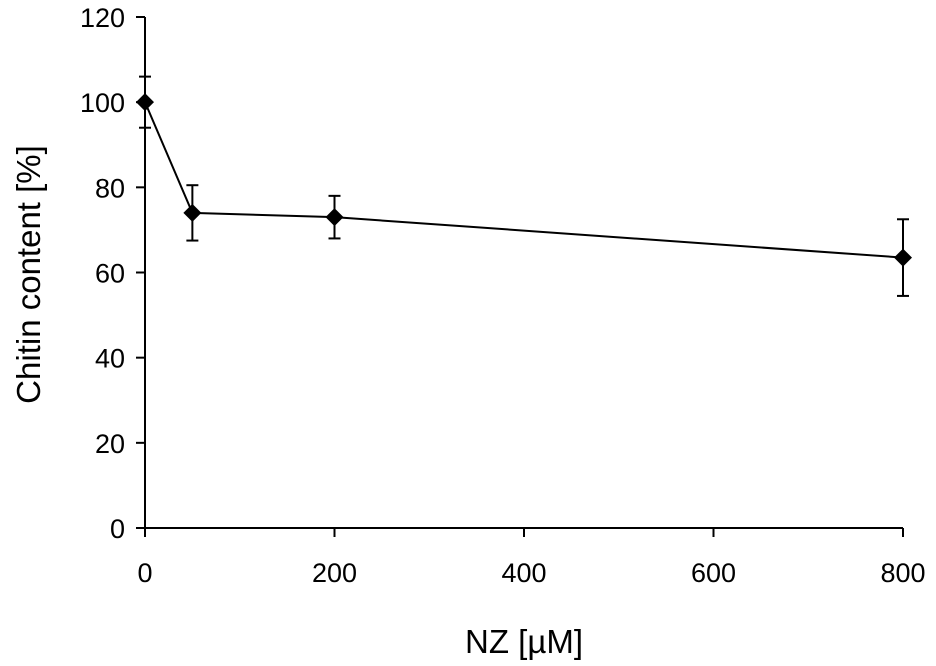 The height and width of the screenshot is (666, 936). I want to click on y-tick-label: 80, so click(110, 188).